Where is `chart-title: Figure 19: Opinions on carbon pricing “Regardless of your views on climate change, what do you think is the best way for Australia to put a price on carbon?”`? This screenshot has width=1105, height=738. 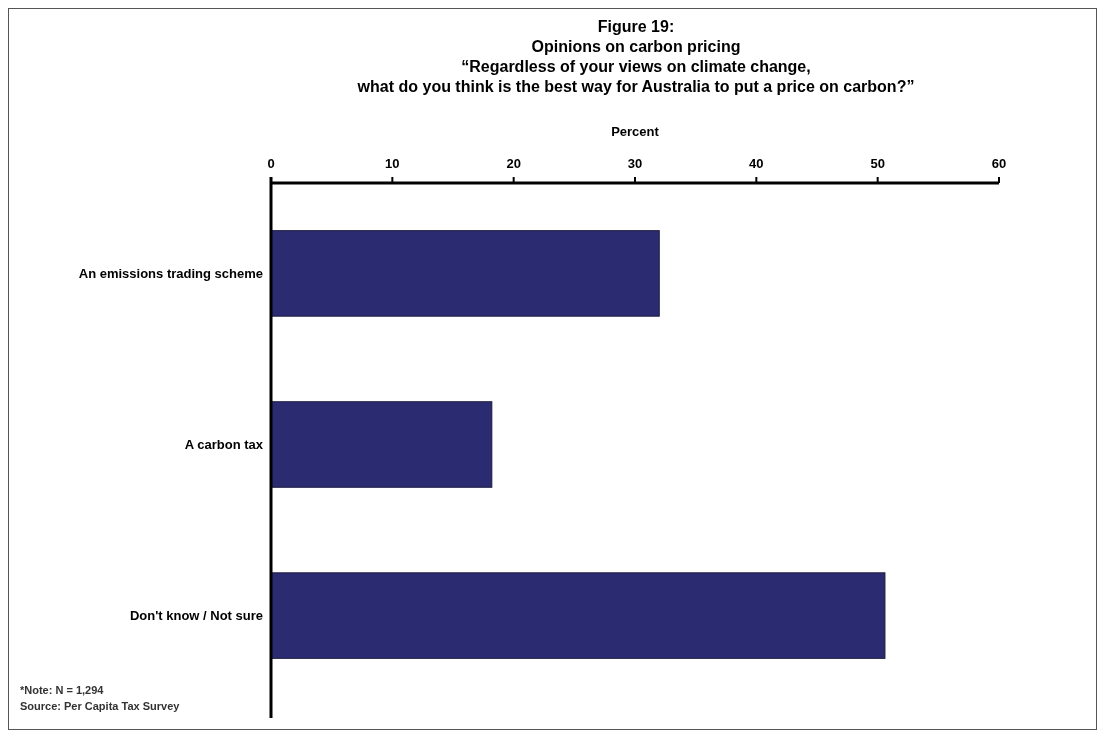 chart-title: Figure 19: Opinions on carbon pricing “Regardless of your views on climate change, what do you think is the best way for Australia to put a price on carbon?” is located at coordinates (635, 56).